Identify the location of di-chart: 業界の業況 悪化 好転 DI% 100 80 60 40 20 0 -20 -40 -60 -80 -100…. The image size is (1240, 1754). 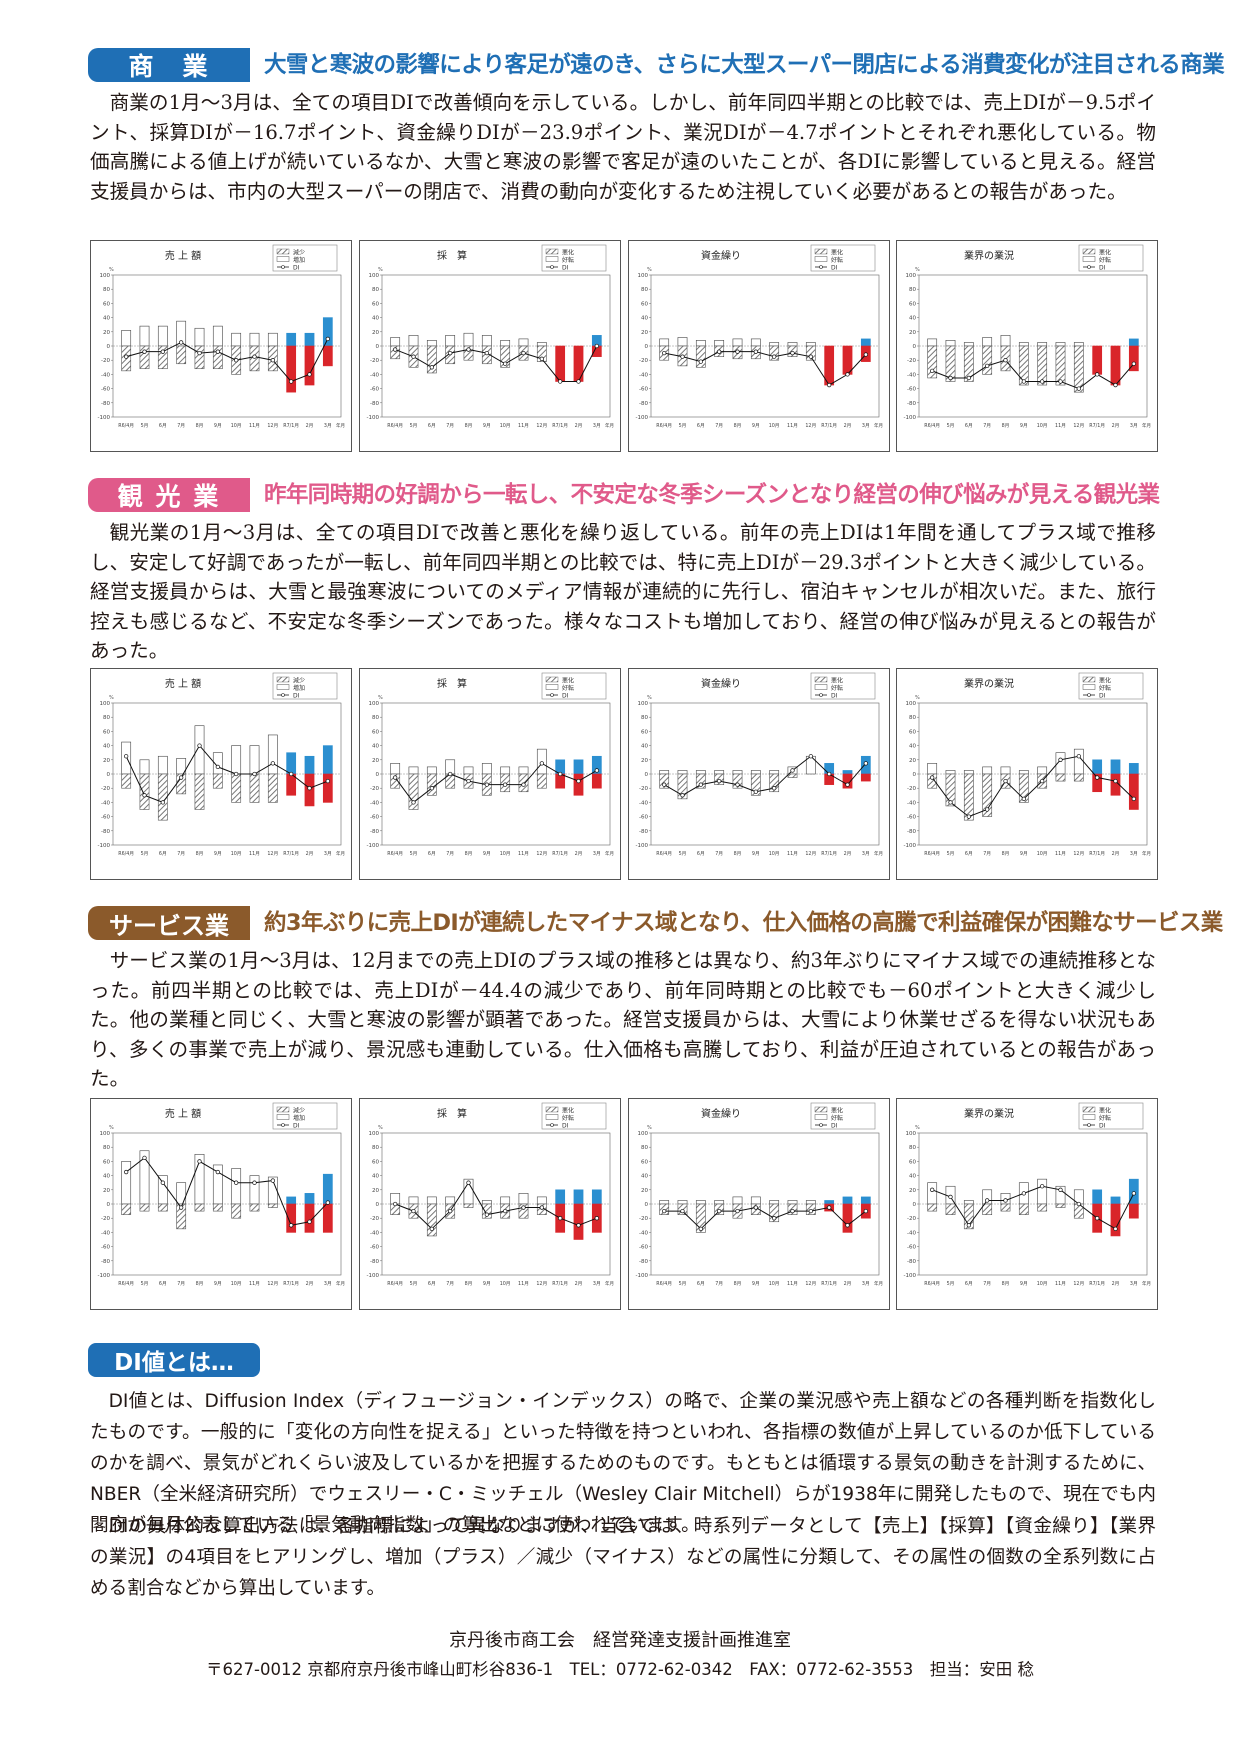
(1027, 346).